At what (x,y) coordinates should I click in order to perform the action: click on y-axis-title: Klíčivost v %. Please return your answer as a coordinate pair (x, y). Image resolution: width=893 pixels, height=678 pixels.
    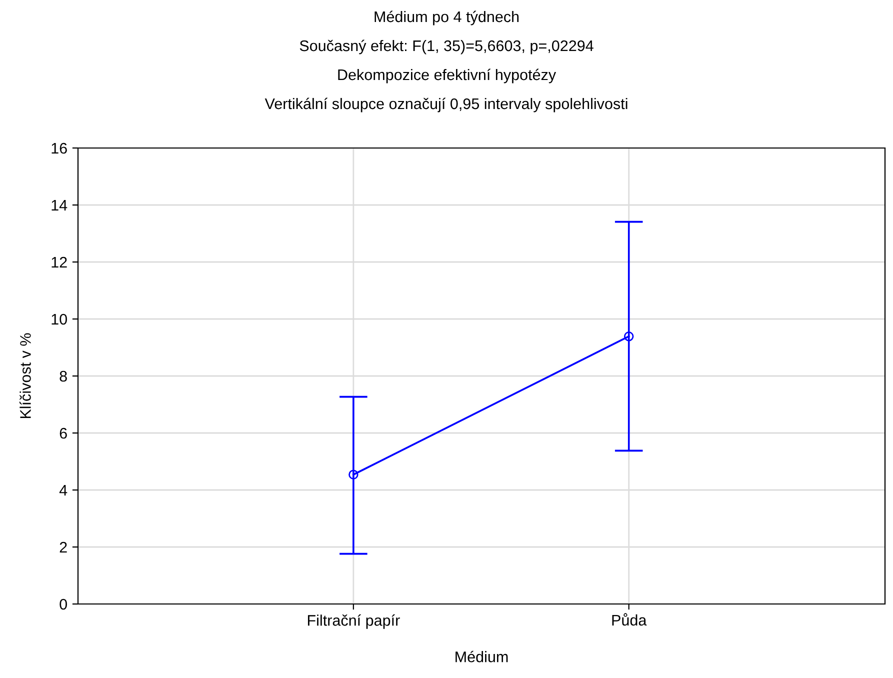
    Looking at the image, I should click on (25, 375).